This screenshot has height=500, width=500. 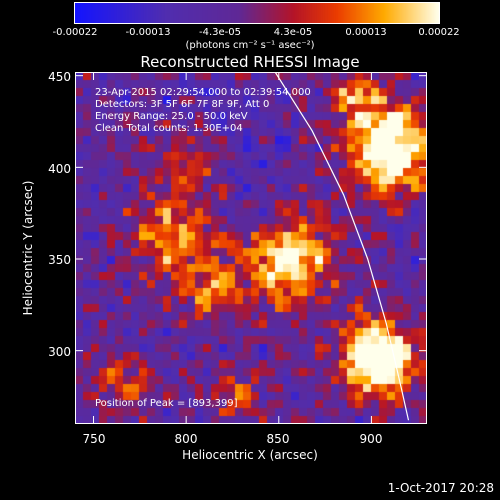 I want to click on annotation-detectors: Detectors: 3F 5F 6F 7F 8F 9F, Att 0, so click(x=182, y=104).